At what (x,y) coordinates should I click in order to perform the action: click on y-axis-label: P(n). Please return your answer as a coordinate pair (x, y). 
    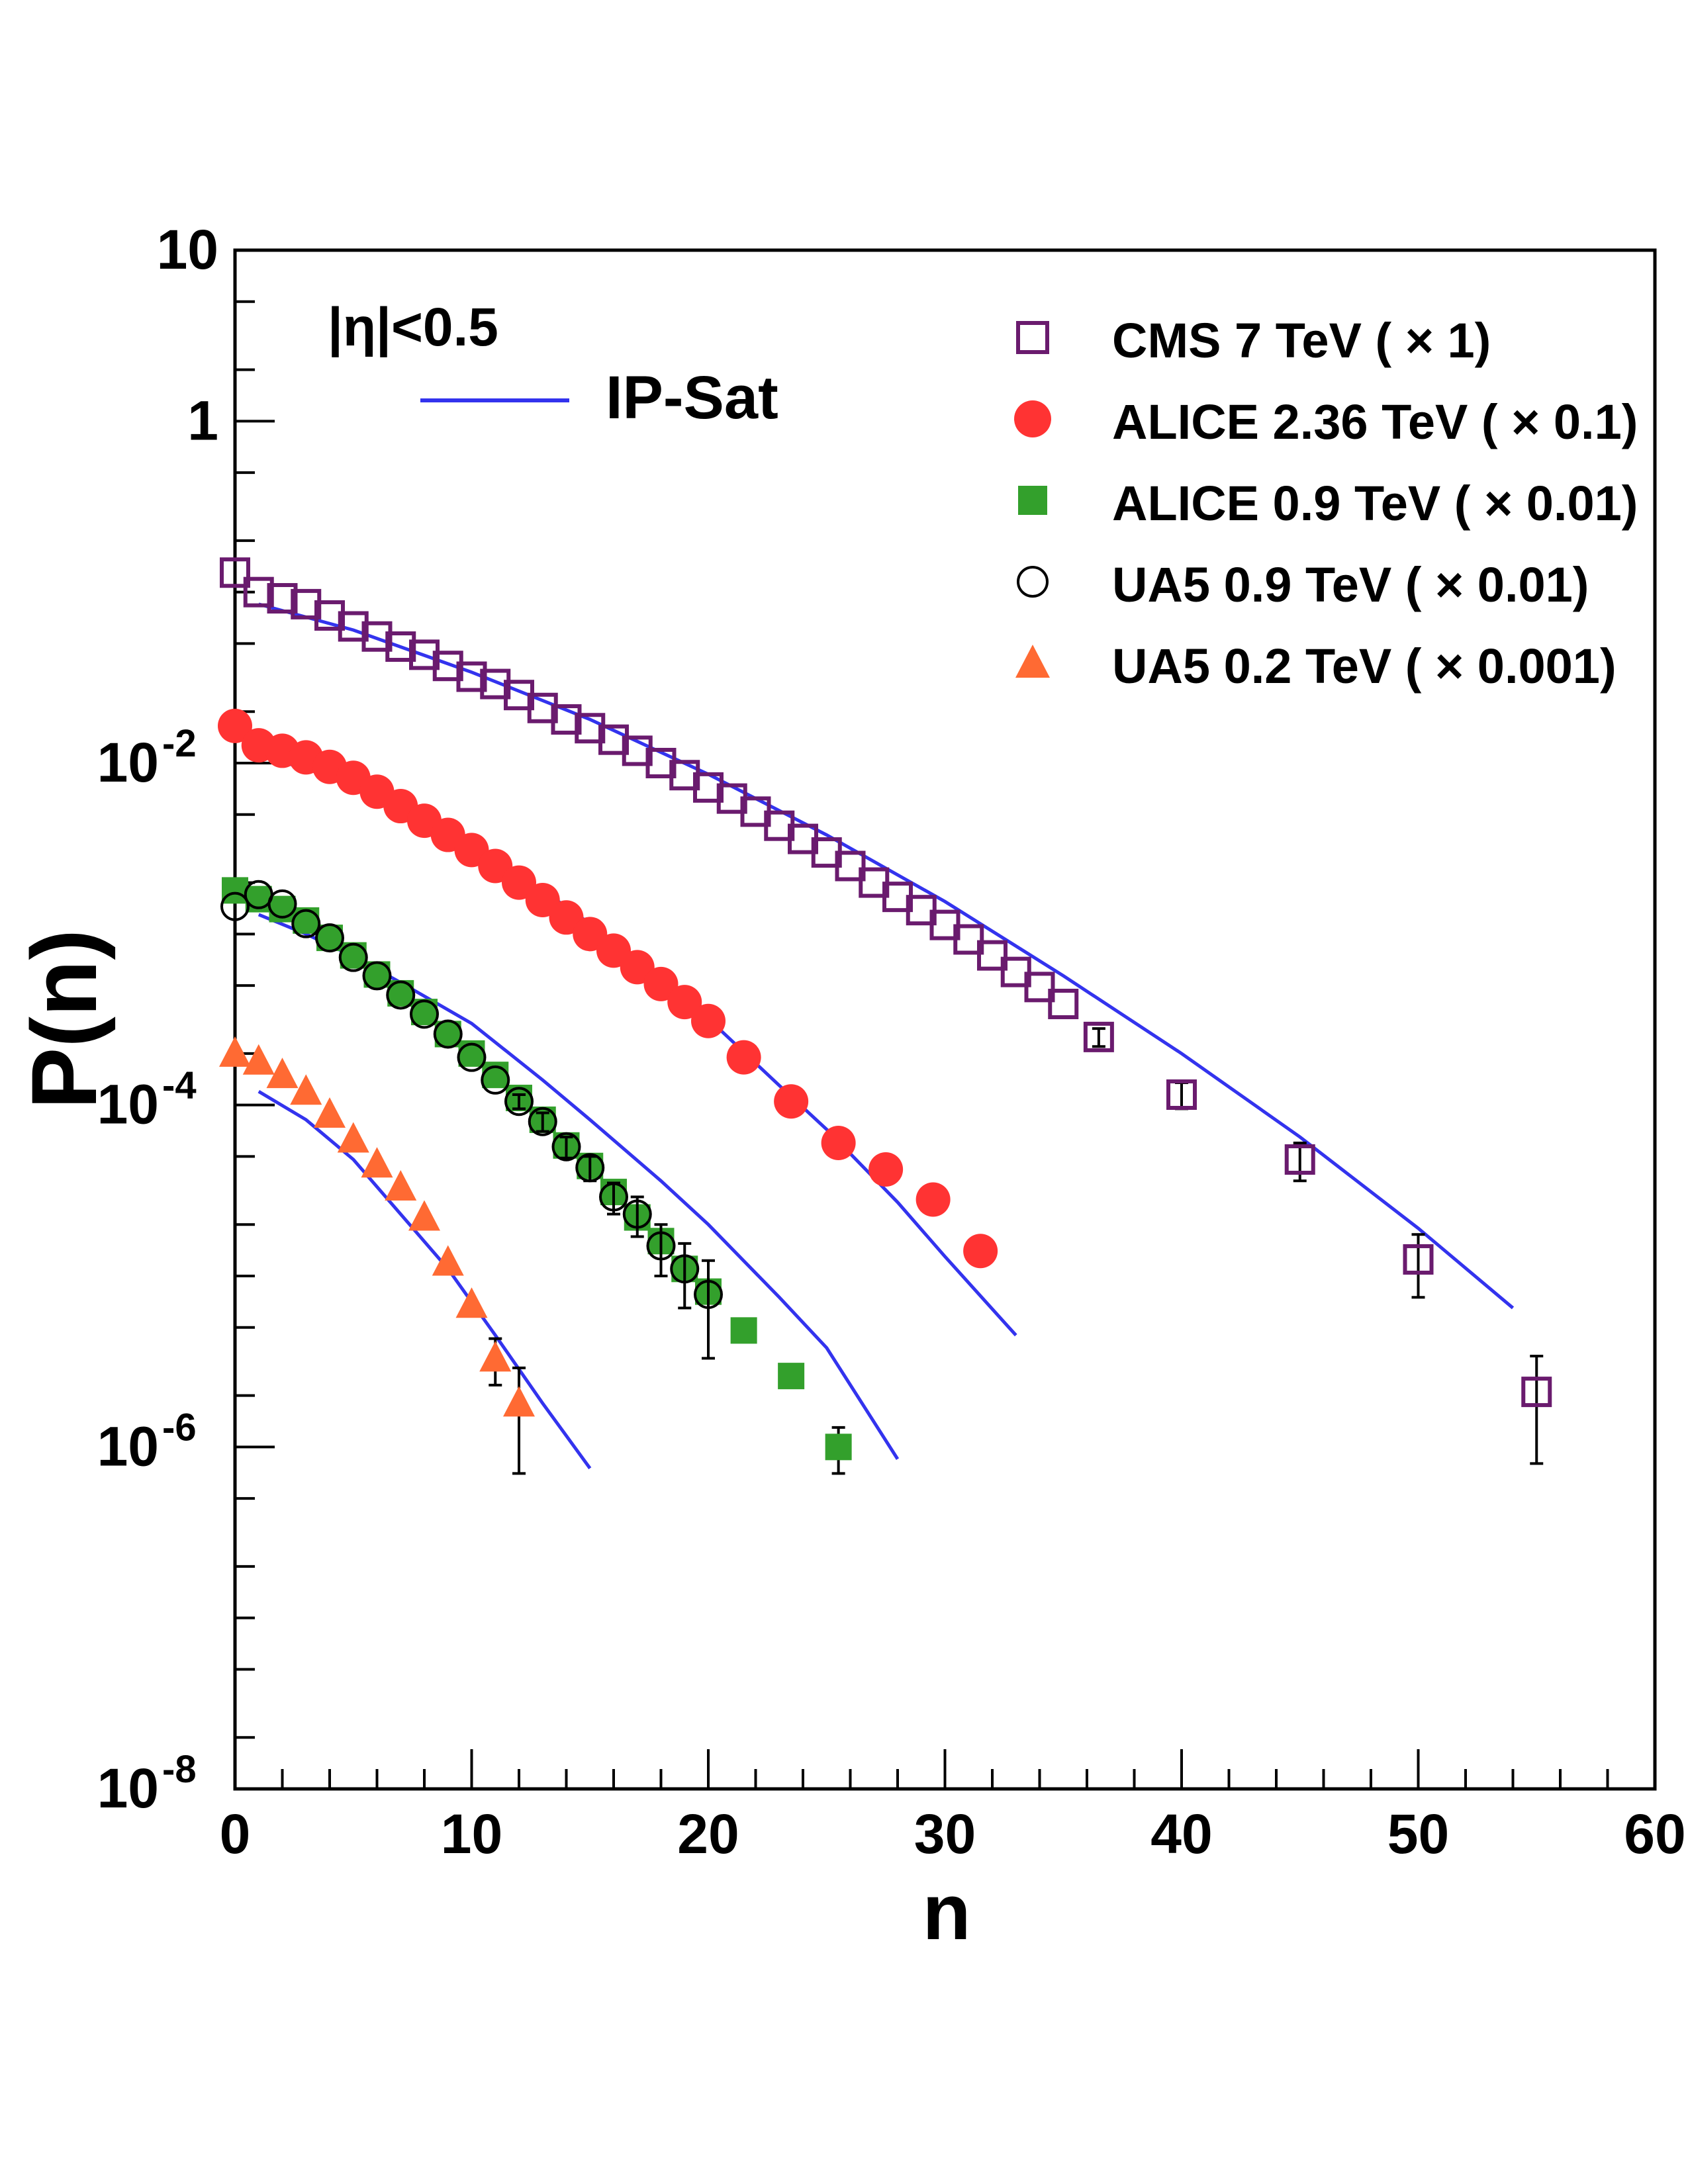
    Looking at the image, I should click on (64, 1019).